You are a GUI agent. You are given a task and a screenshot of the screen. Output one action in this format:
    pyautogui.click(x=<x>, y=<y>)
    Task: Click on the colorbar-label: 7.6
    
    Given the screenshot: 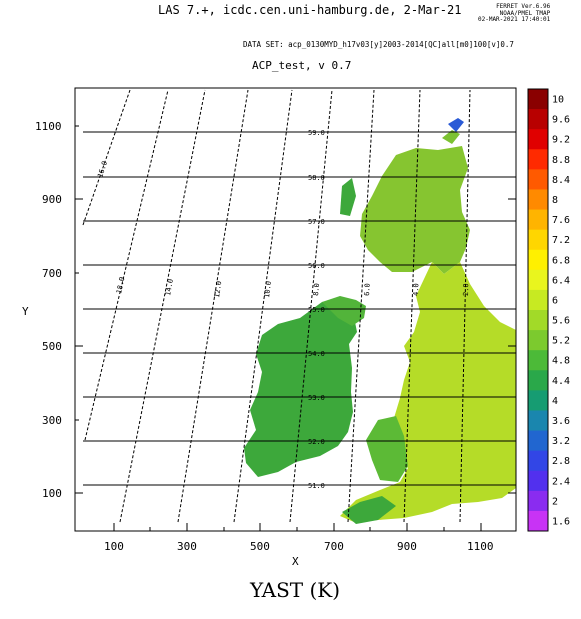 What is the action you would take?
    pyautogui.click(x=561, y=220)
    